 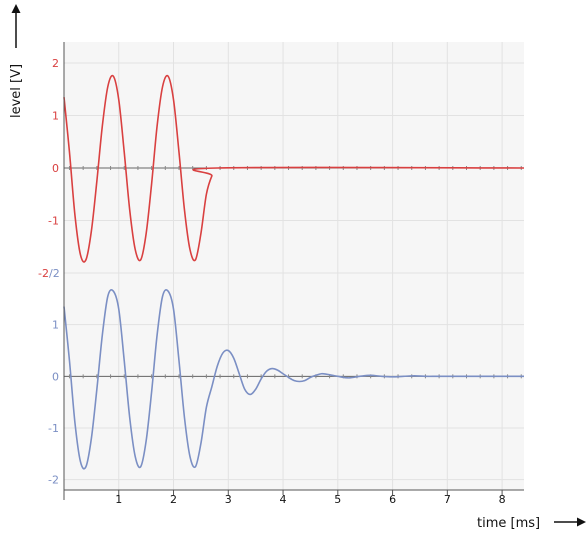 What do you see at coordinates (581, 522) in the screenshot?
I see `x-axis-arrow-head` at bounding box center [581, 522].